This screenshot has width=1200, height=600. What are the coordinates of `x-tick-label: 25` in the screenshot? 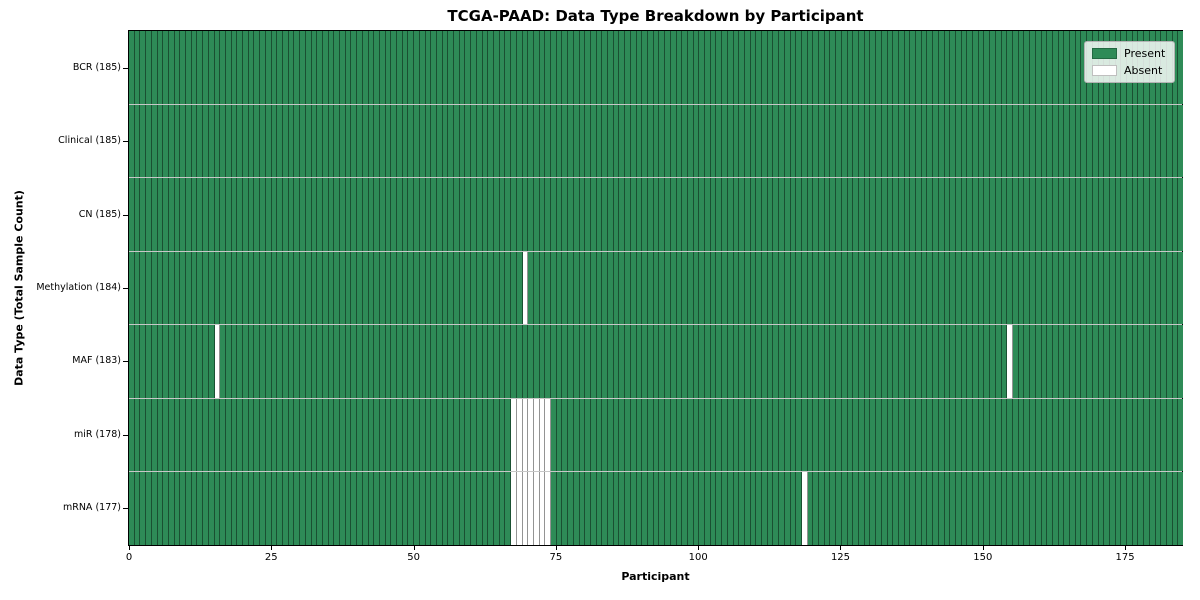 It's located at (271, 557).